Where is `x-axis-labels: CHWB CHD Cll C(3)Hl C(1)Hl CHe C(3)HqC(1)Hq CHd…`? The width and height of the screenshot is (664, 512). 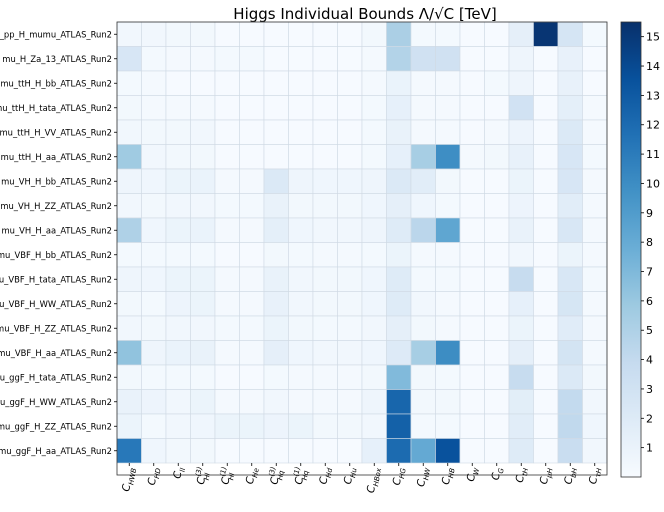
x-axis-labels: CHWB CHD Cll C(3)Hl C(1)Hl CHe C(3)HqC(1)Hq CHd… is located at coordinates (362, 478).